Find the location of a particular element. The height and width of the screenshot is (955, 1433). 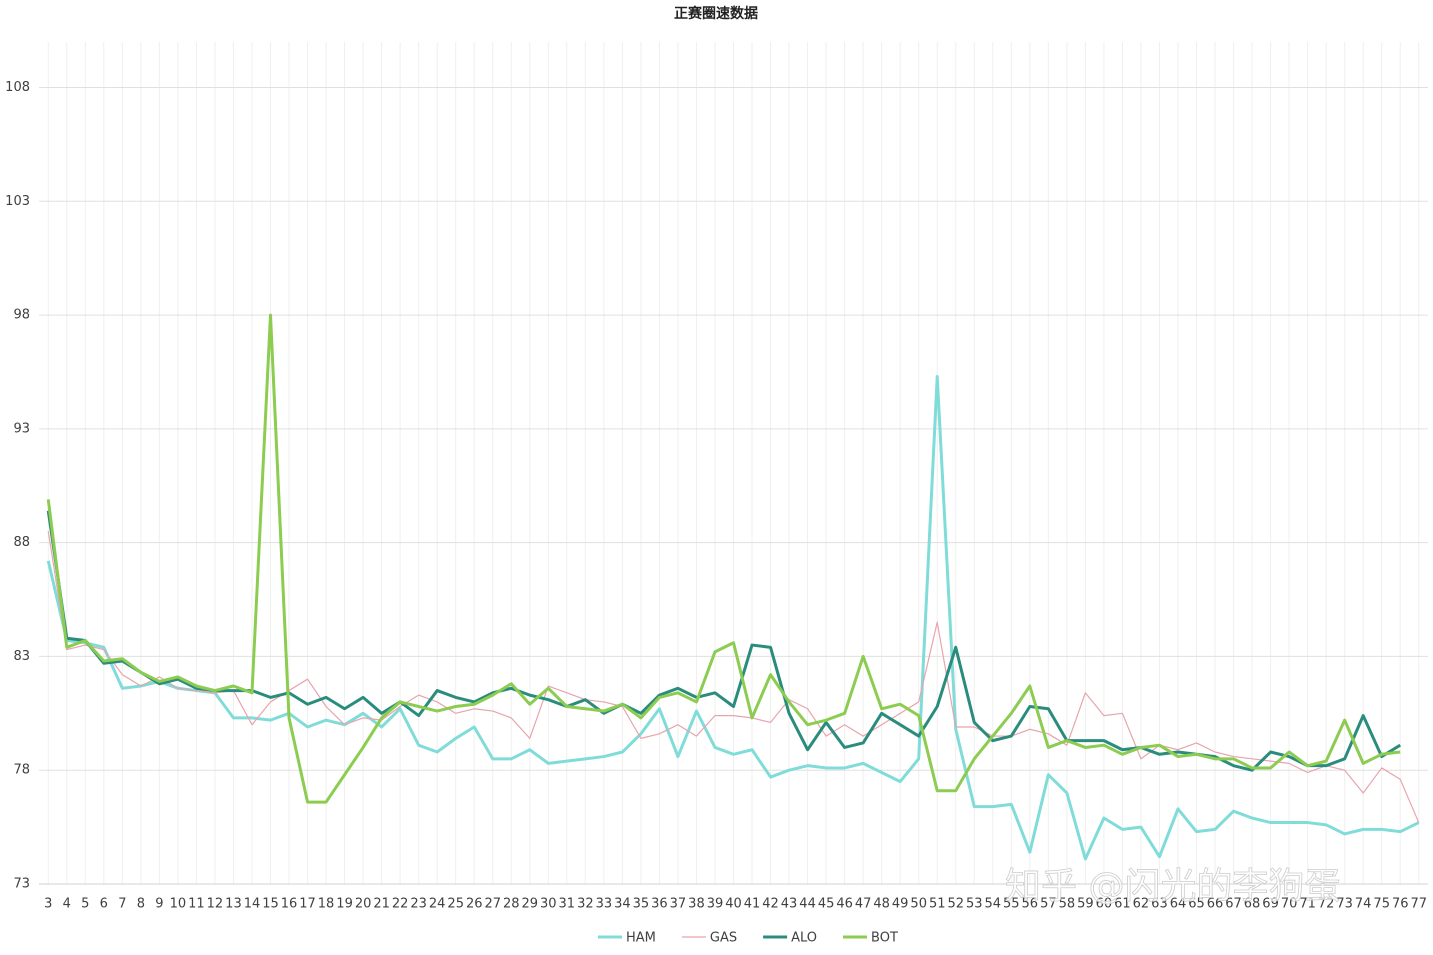

x-tick-label: 75 is located at coordinates (1381, 904).